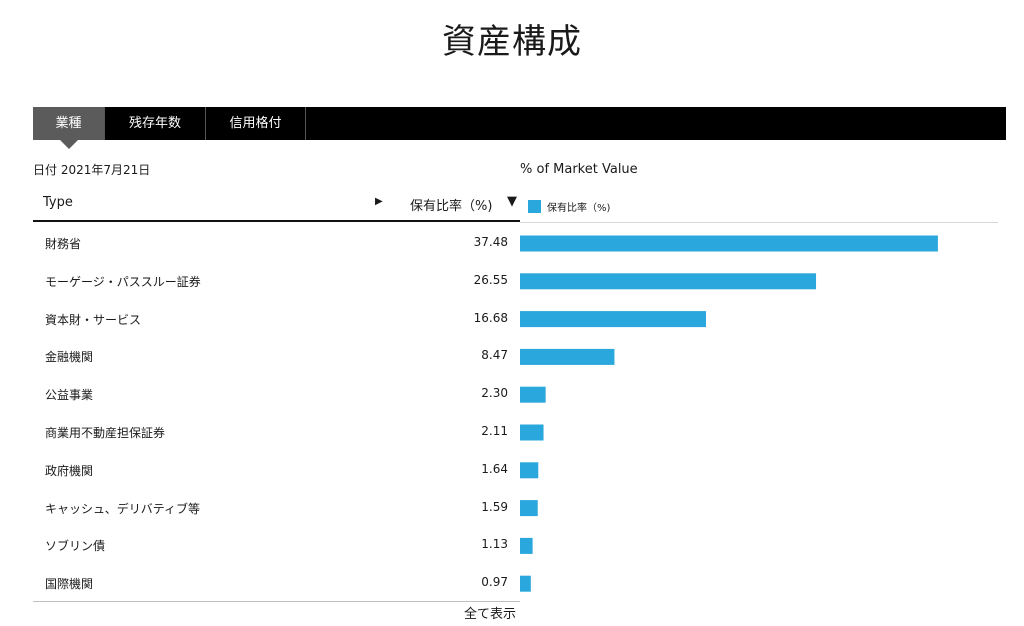 This screenshot has width=1024, height=626. Describe the element at coordinates (579, 208) in the screenshot. I see `legend-label: 保有比率（%)` at that location.